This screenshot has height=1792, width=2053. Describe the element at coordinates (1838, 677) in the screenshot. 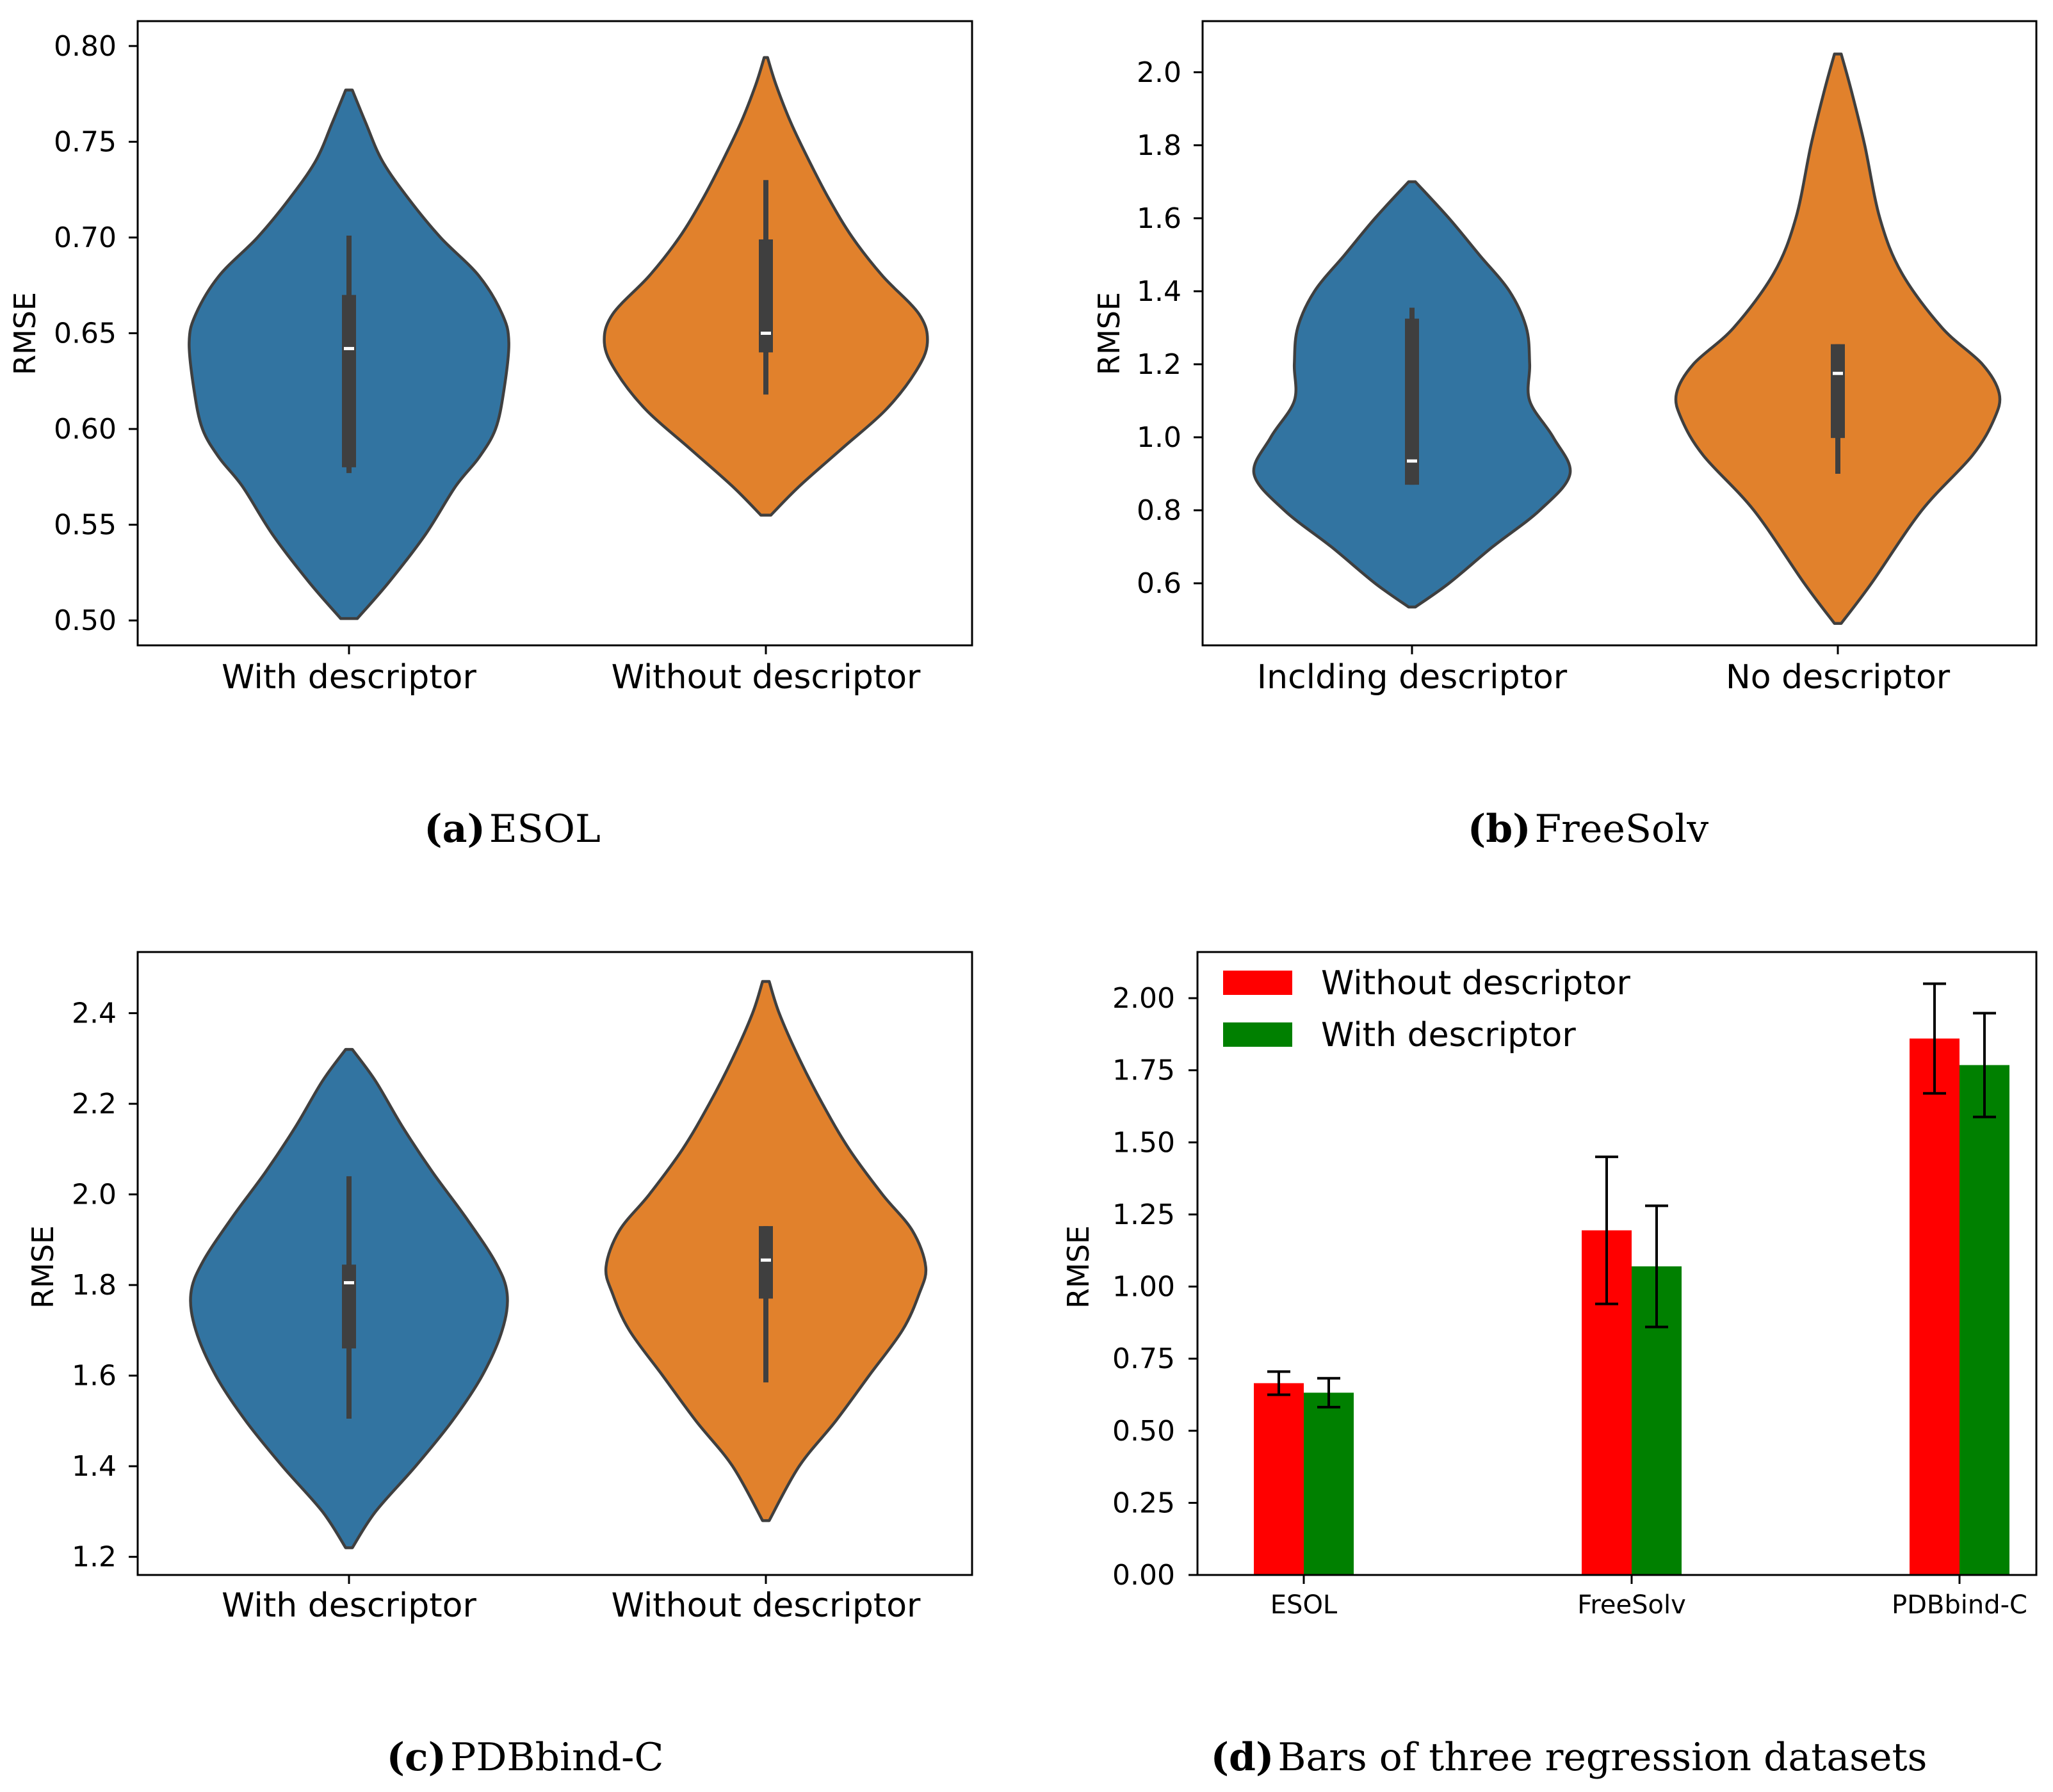

I see `panel-b-category-2: No descriptor` at that location.